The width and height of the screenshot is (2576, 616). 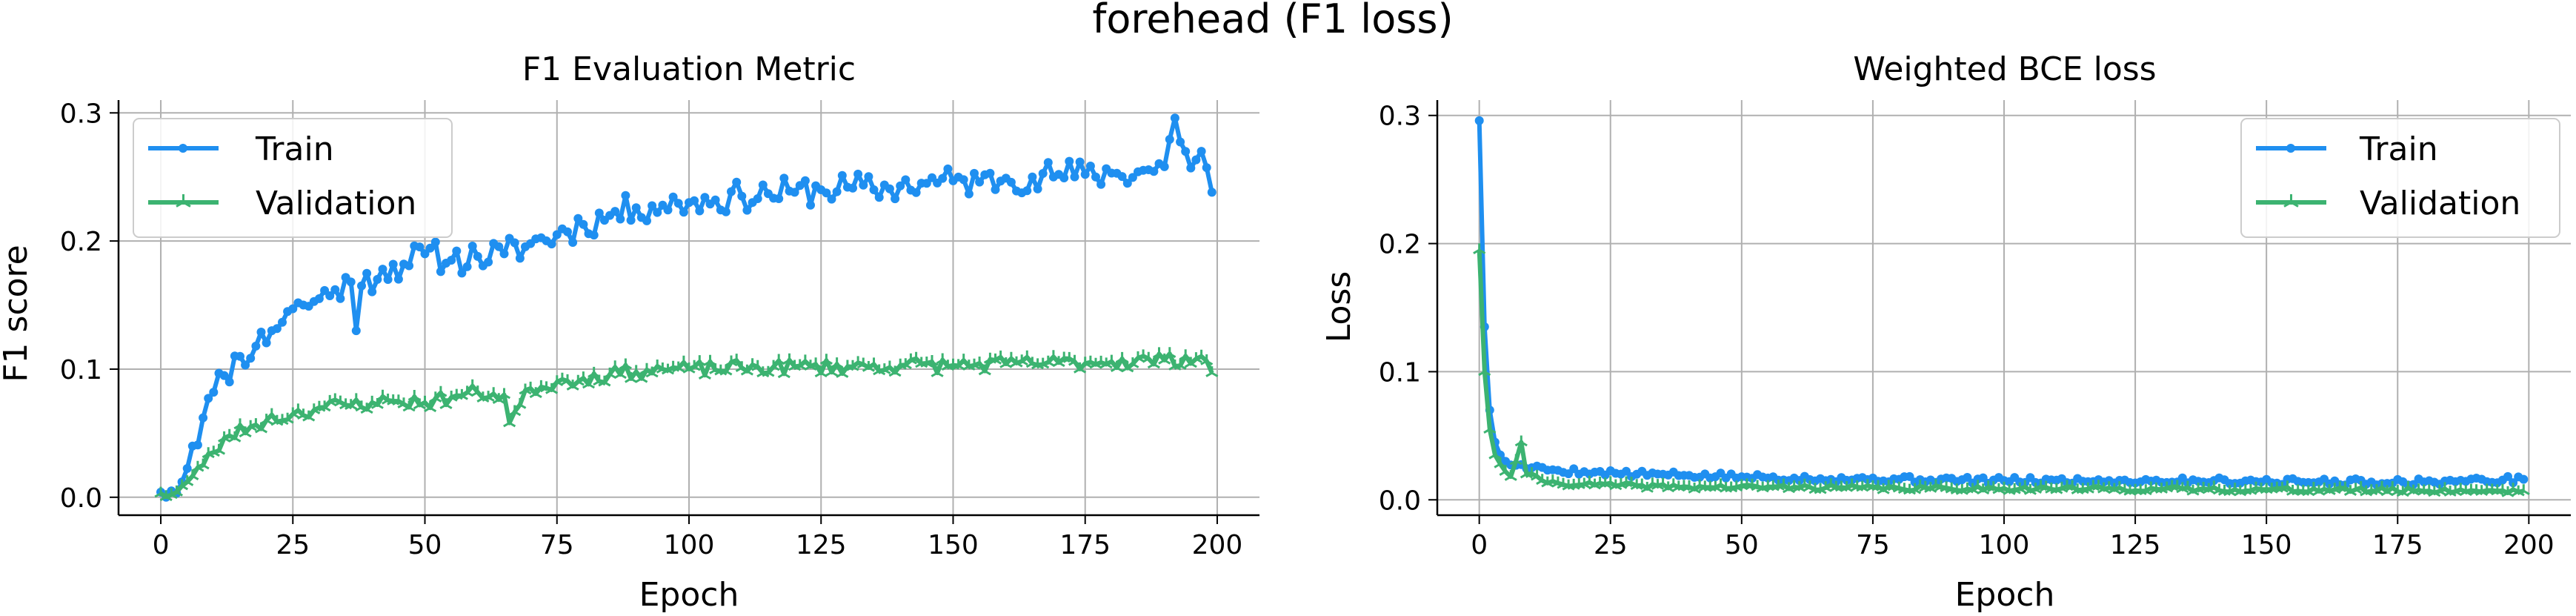 I want to click on series-line-validation, so click(x=686, y=425).